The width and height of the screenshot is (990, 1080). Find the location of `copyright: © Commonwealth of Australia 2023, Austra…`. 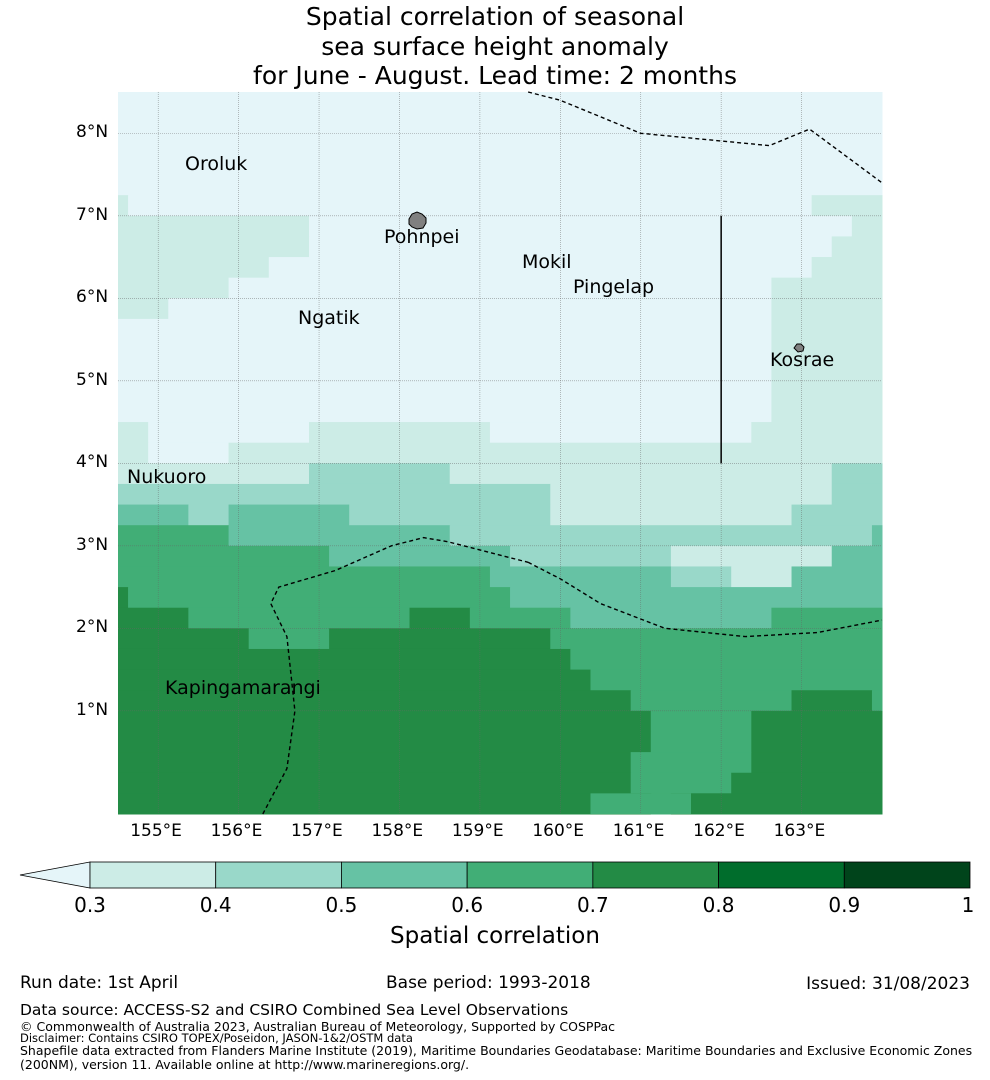

copyright: © Commonwealth of Australia 2023, Austra… is located at coordinates (317, 1026).